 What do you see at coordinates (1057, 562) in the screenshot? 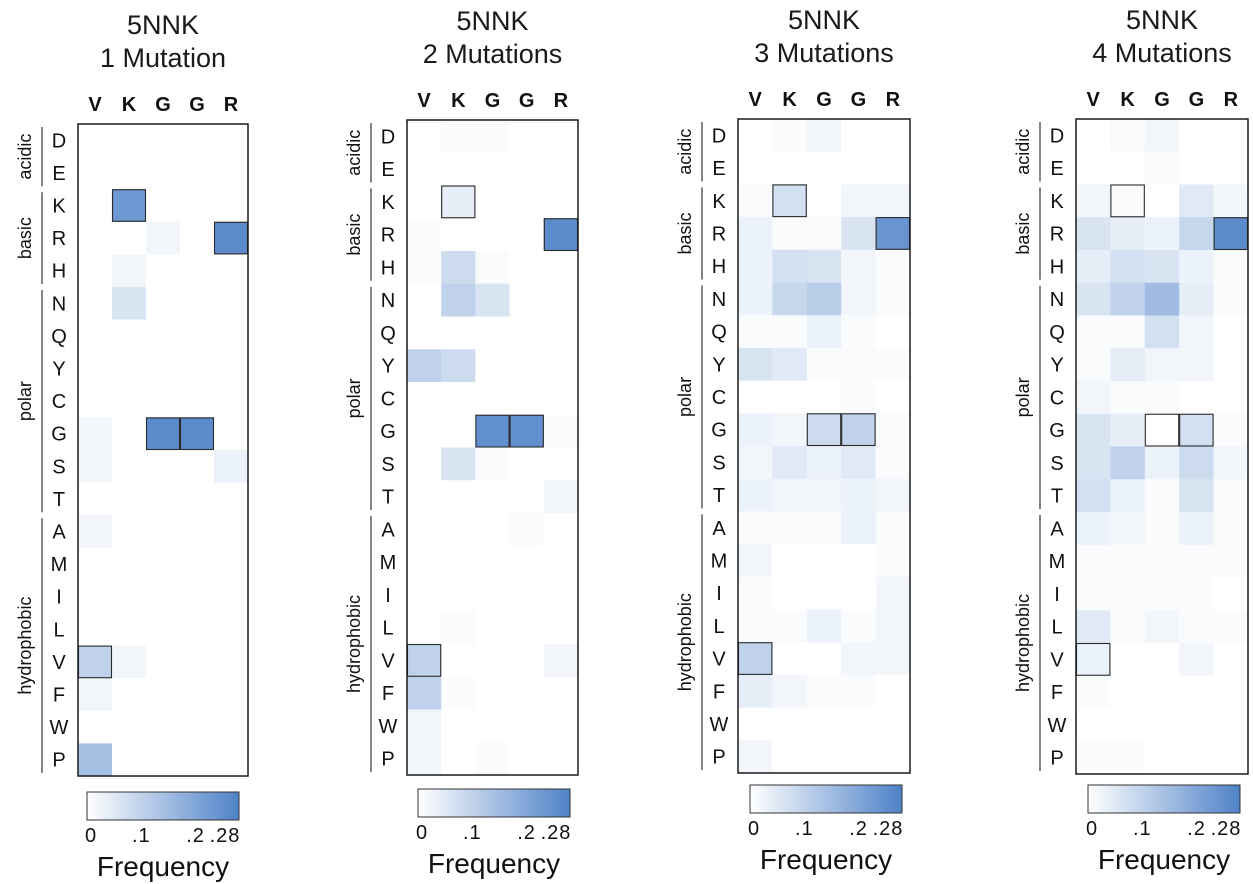
I see `row-label: M` at bounding box center [1057, 562].